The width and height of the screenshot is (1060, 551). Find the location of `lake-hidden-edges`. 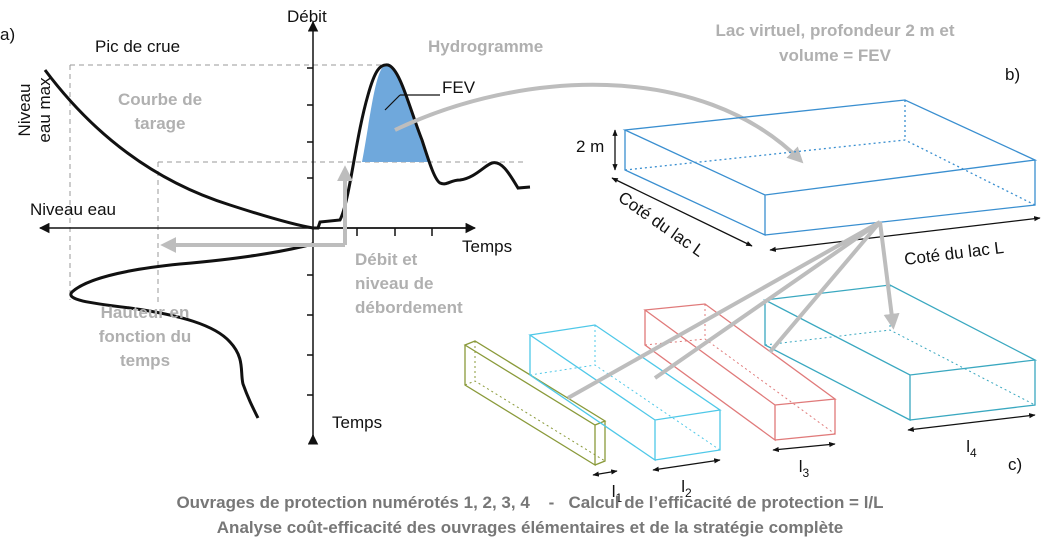

lake-hidden-edges is located at coordinates (830, 153).